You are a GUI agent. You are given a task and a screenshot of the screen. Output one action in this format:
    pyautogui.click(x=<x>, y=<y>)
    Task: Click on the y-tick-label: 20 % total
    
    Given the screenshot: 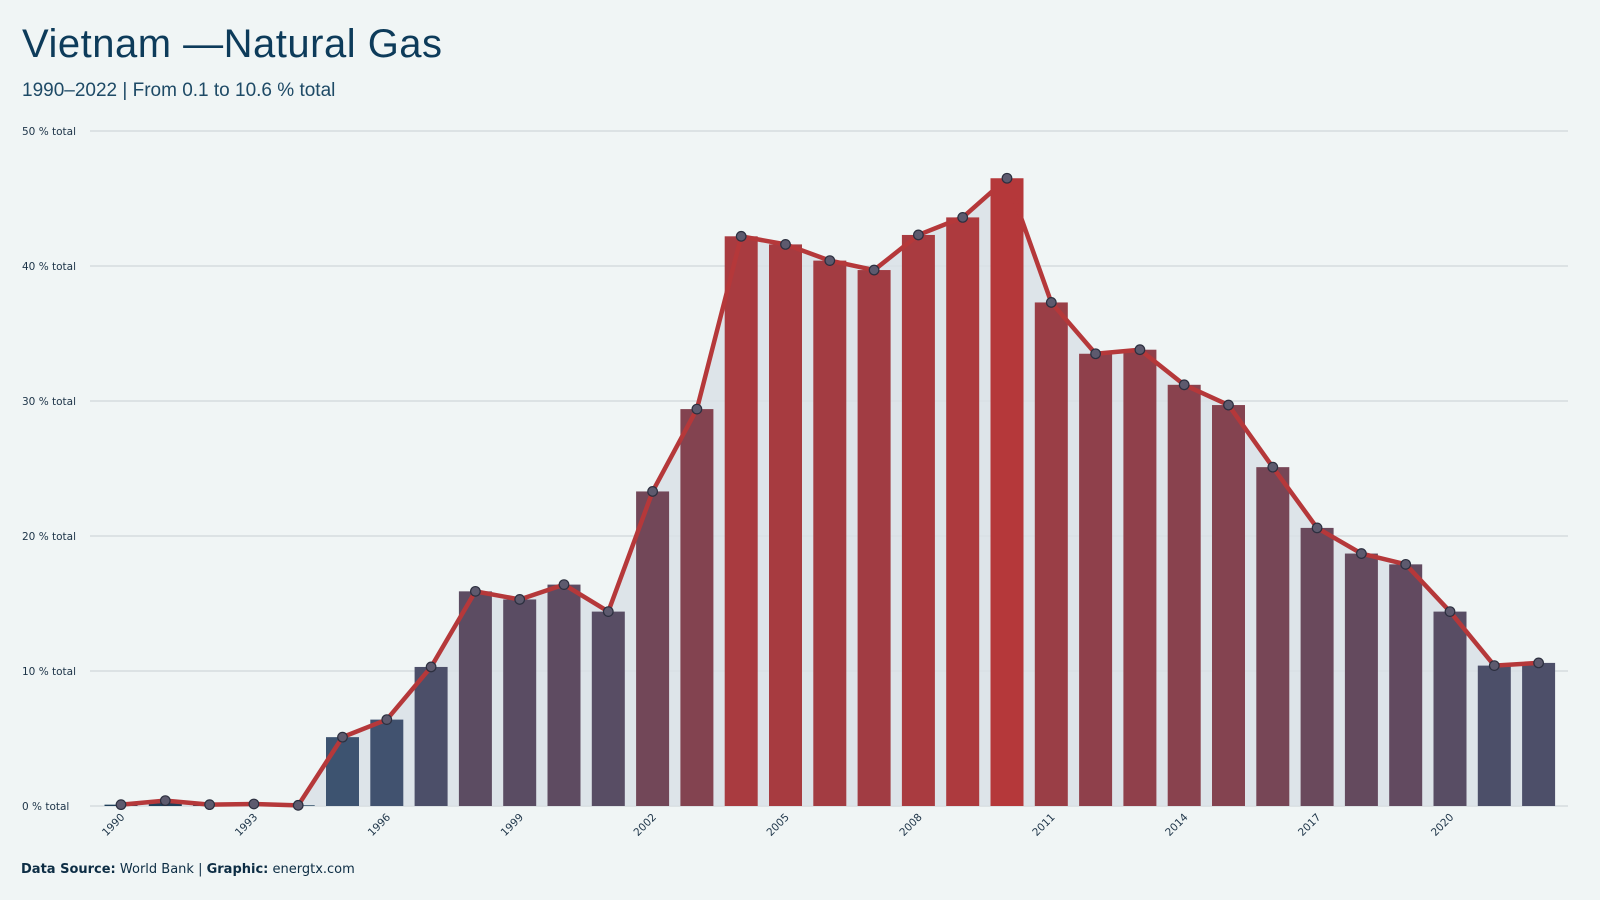 What is the action you would take?
    pyautogui.click(x=49, y=537)
    